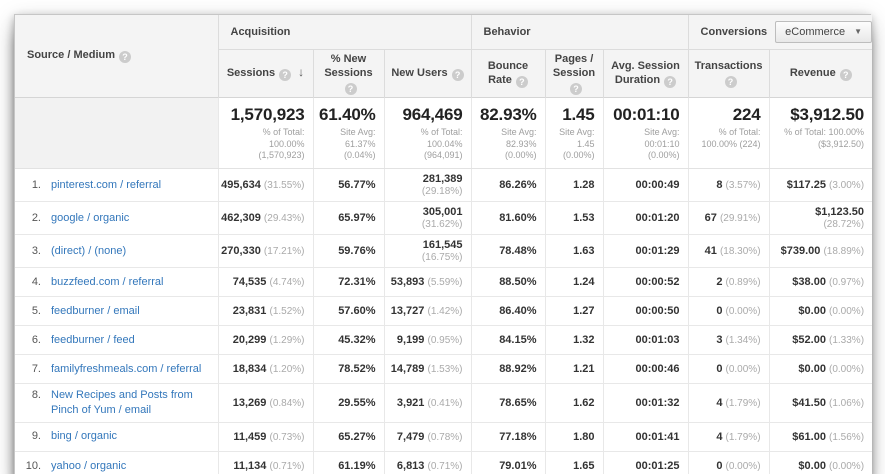  I want to click on source-medium-link: familyfreshmeals.com / referral, so click(126, 368).